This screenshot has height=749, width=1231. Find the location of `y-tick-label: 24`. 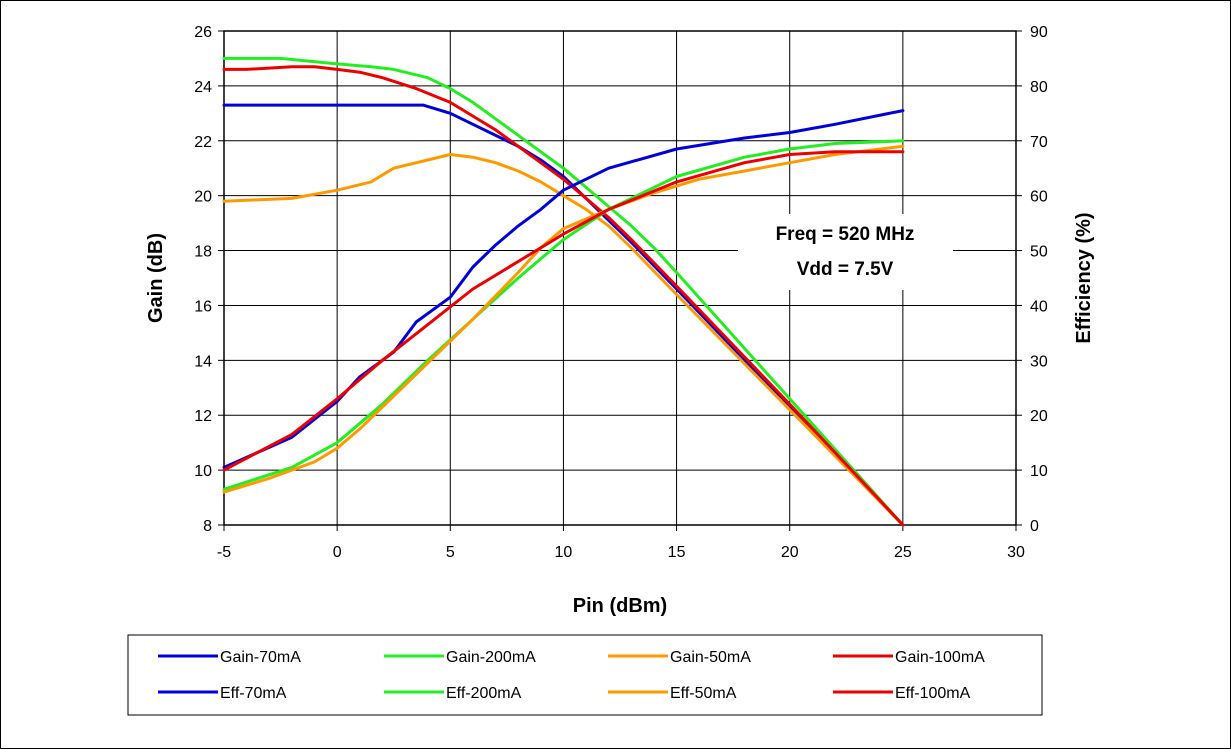

y-tick-label: 24 is located at coordinates (203, 87).